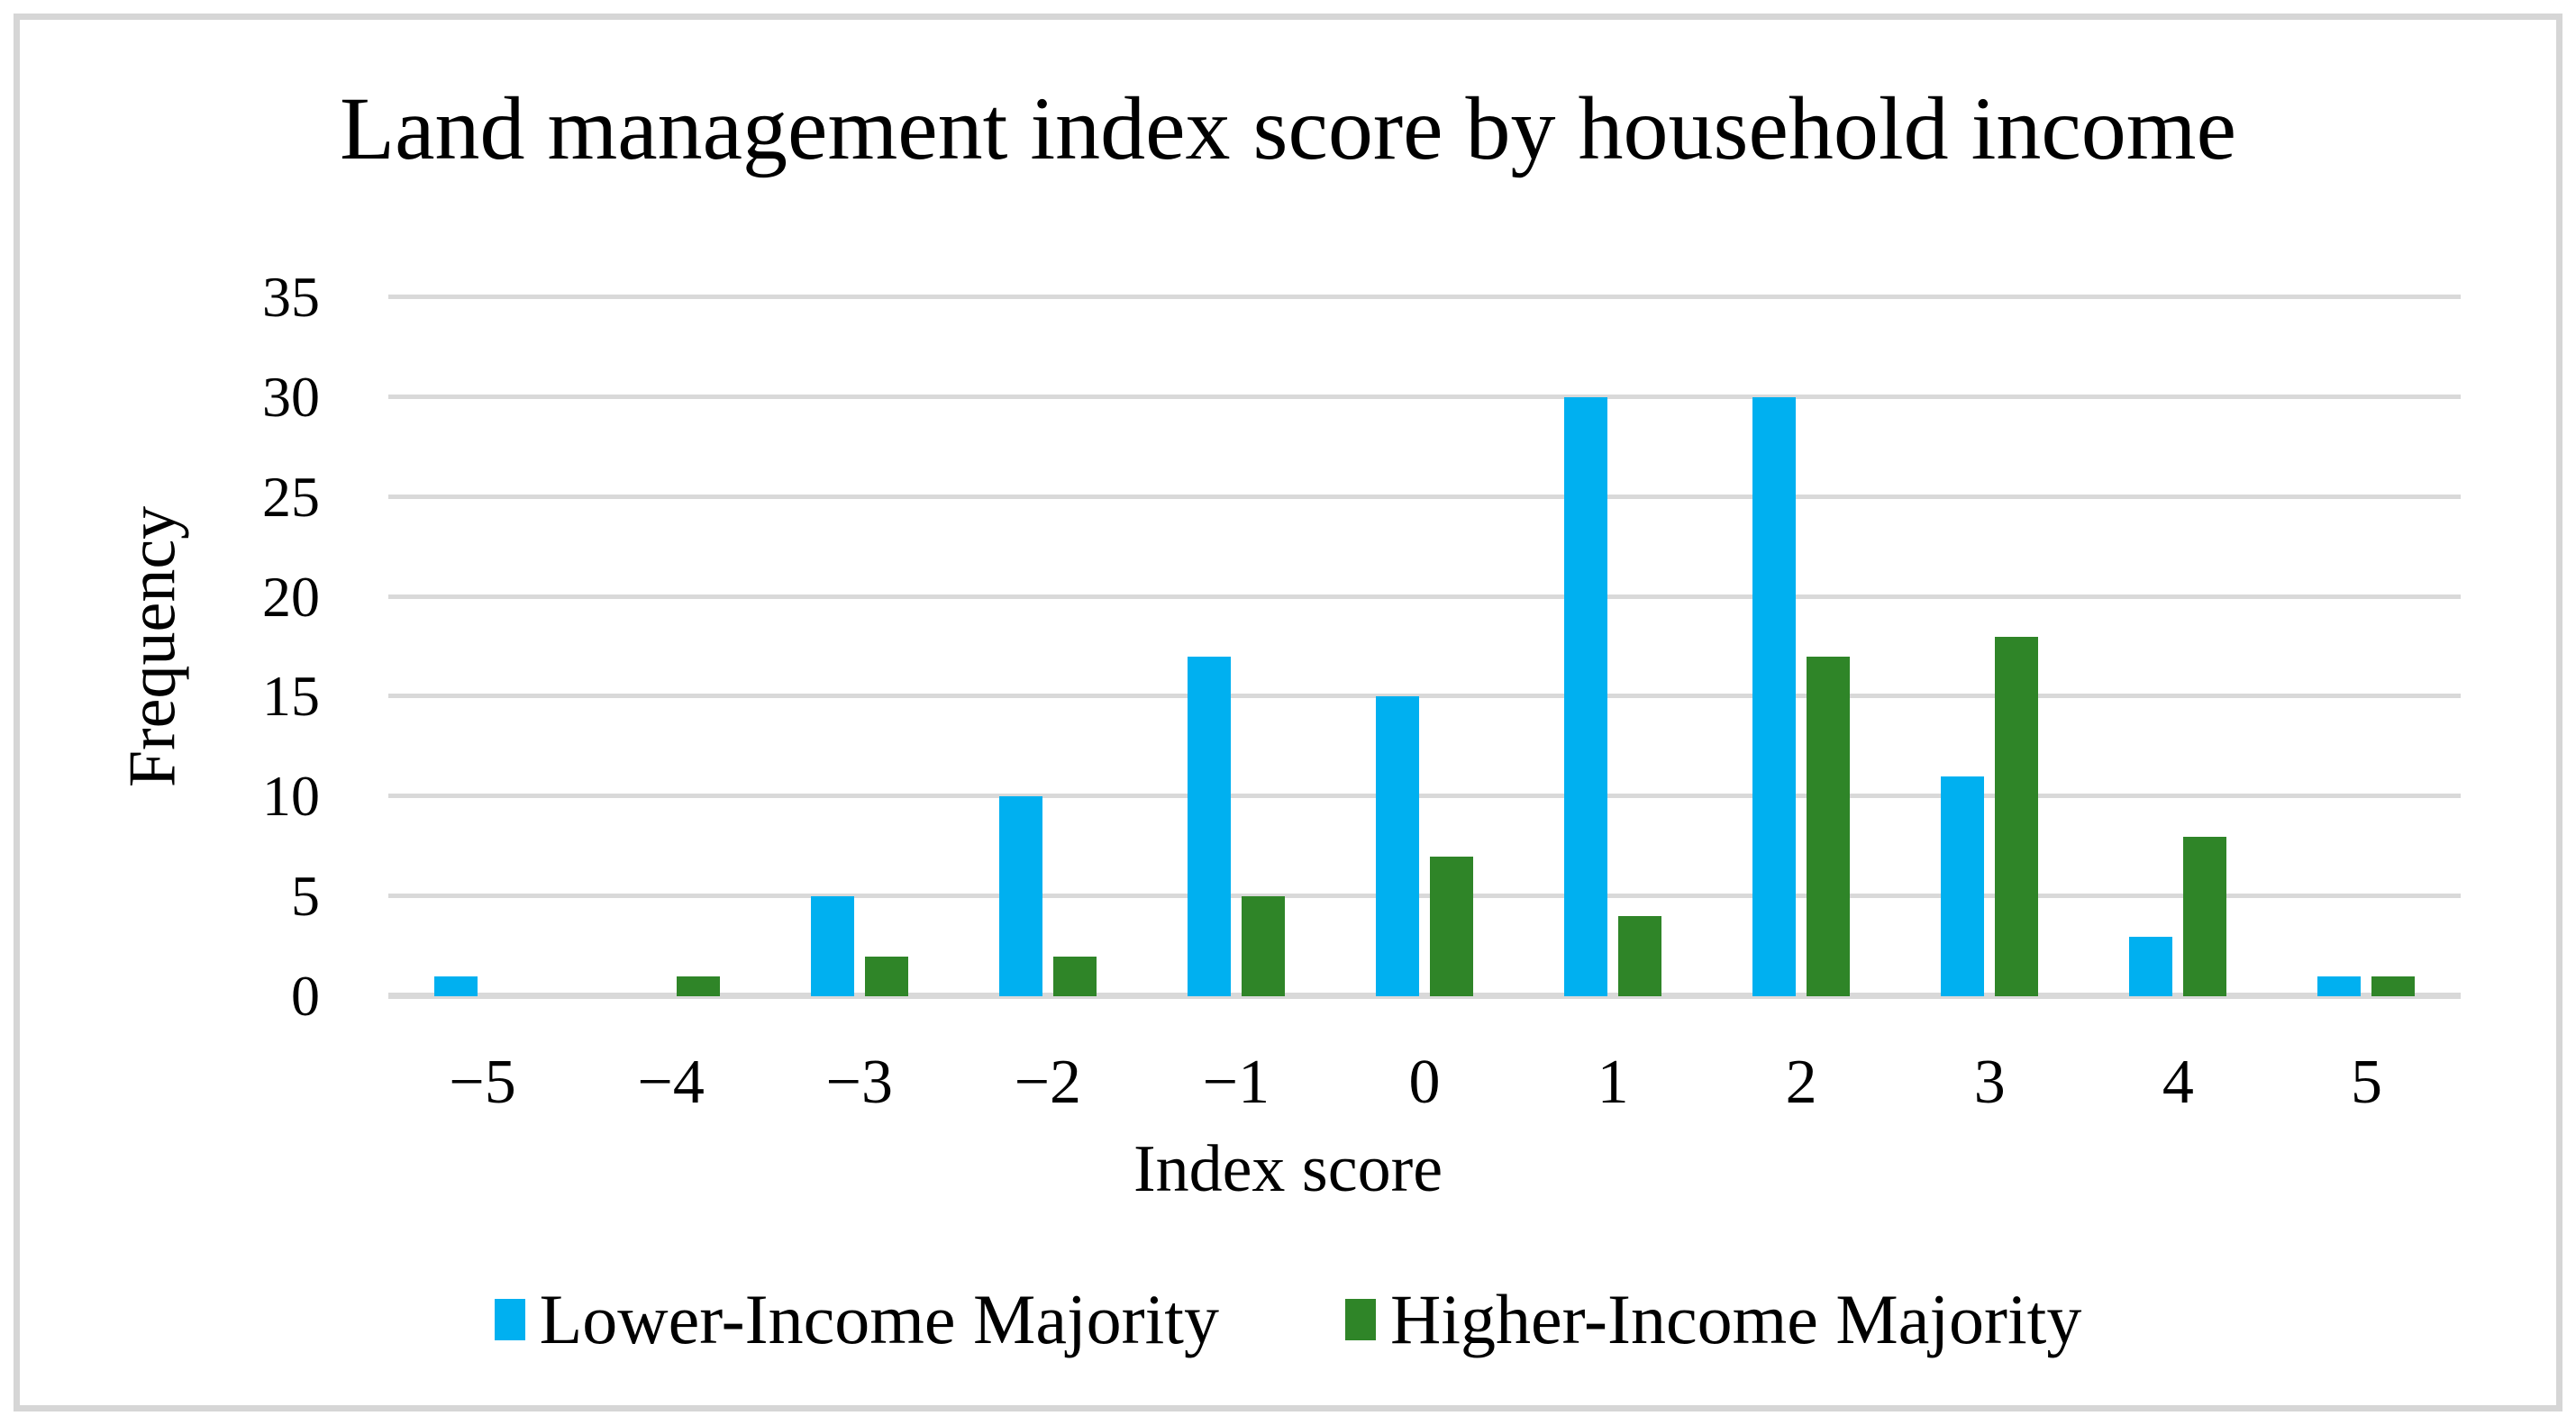 The height and width of the screenshot is (1425, 2576). What do you see at coordinates (1801, 1082) in the screenshot?
I see `x-tick-label: 2` at bounding box center [1801, 1082].